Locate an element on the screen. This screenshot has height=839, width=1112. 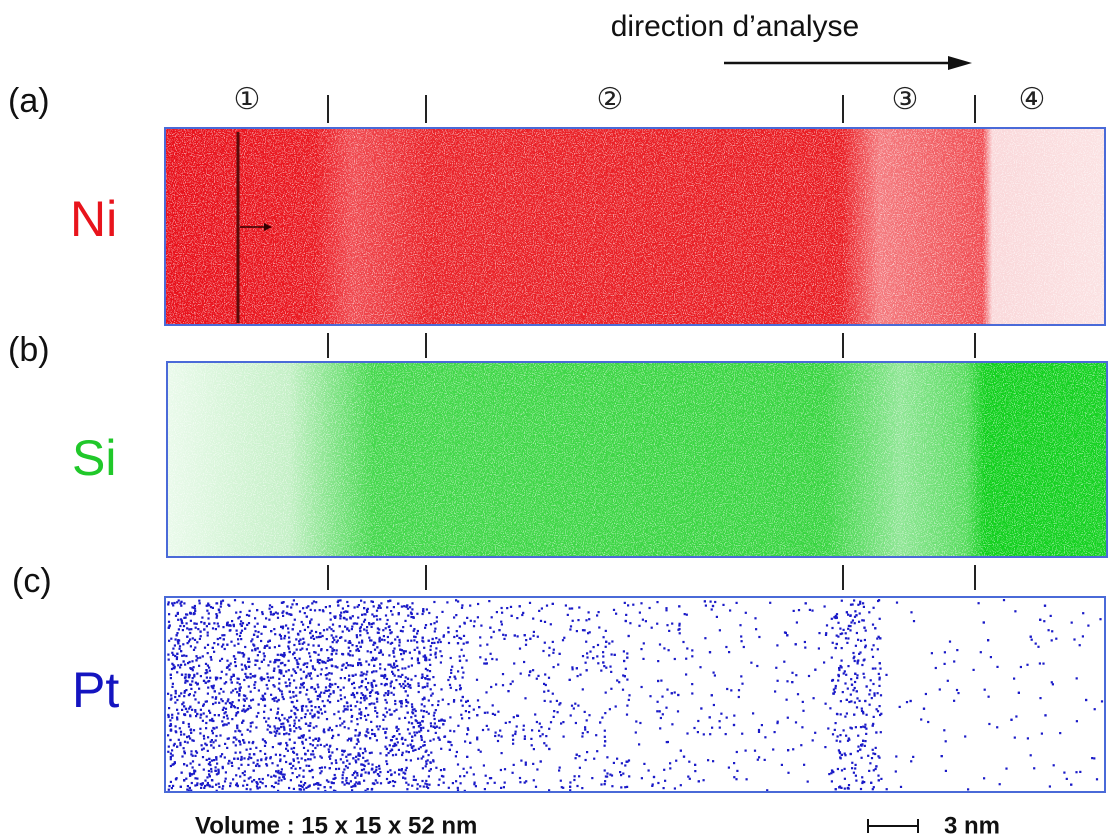
panel-label: (b) is located at coordinates (29, 350).